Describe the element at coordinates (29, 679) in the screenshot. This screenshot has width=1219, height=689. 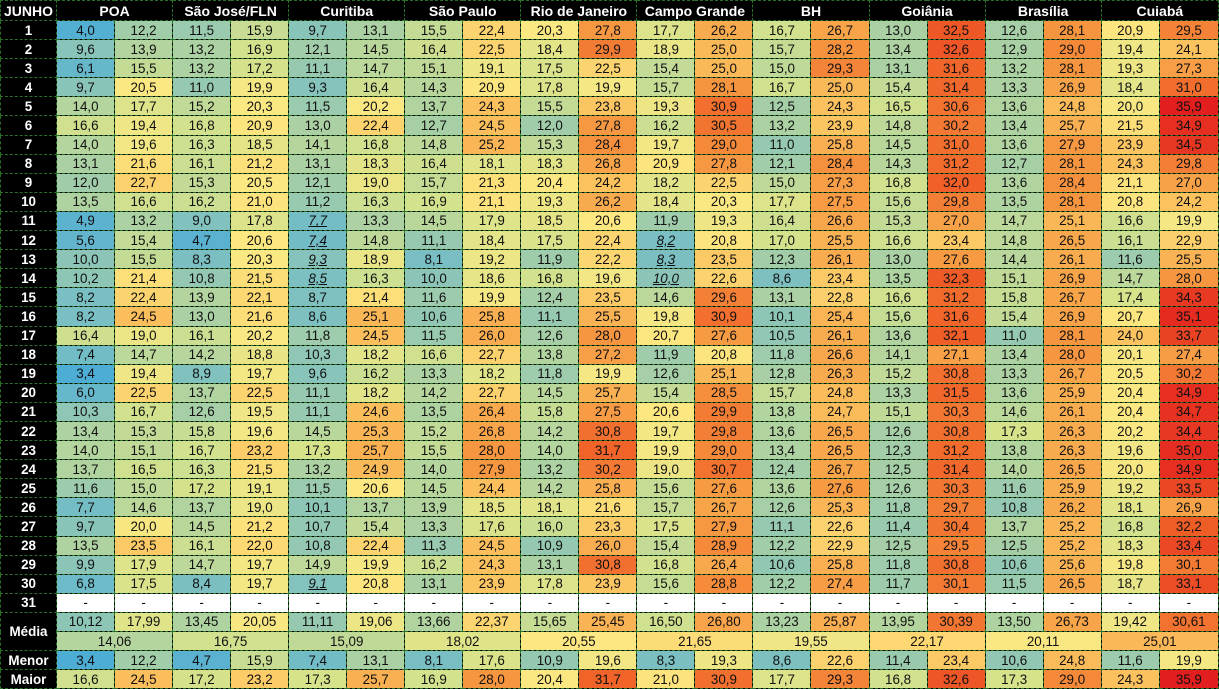
I see `maior-label: Maior` at that location.